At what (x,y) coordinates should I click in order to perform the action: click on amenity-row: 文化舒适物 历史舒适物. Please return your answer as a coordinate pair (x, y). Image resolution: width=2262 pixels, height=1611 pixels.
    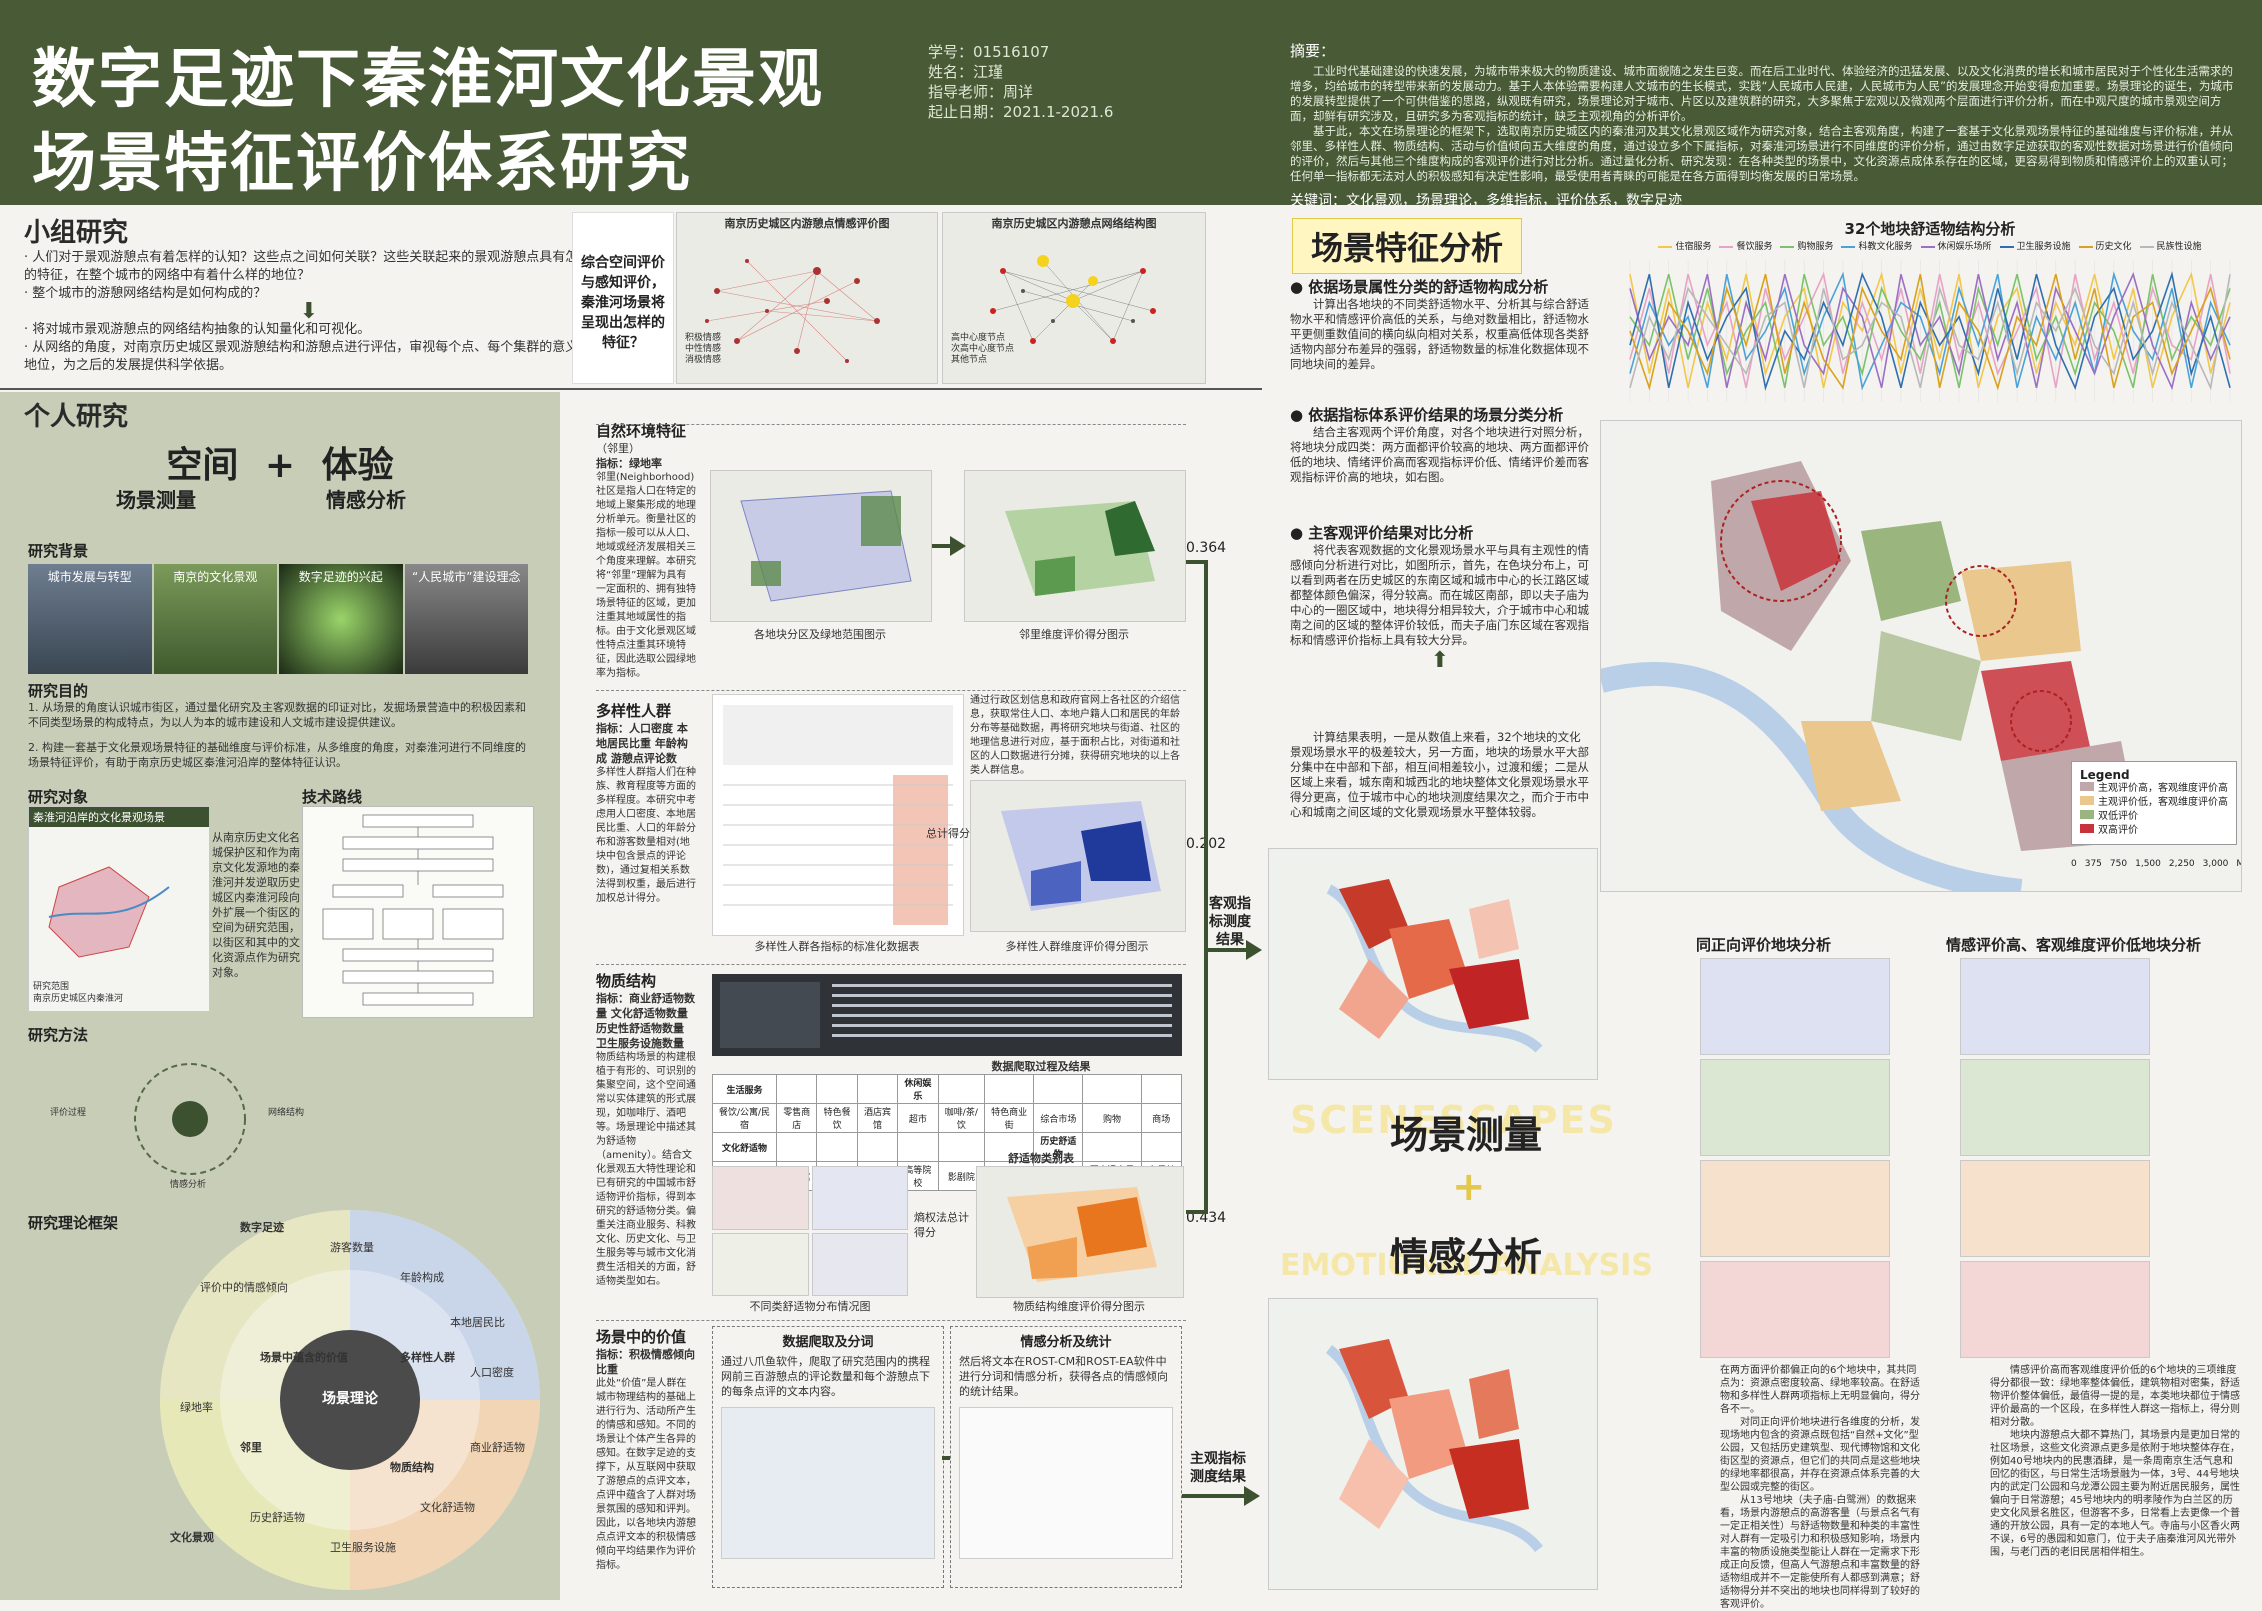
    Looking at the image, I should click on (946, 1147).